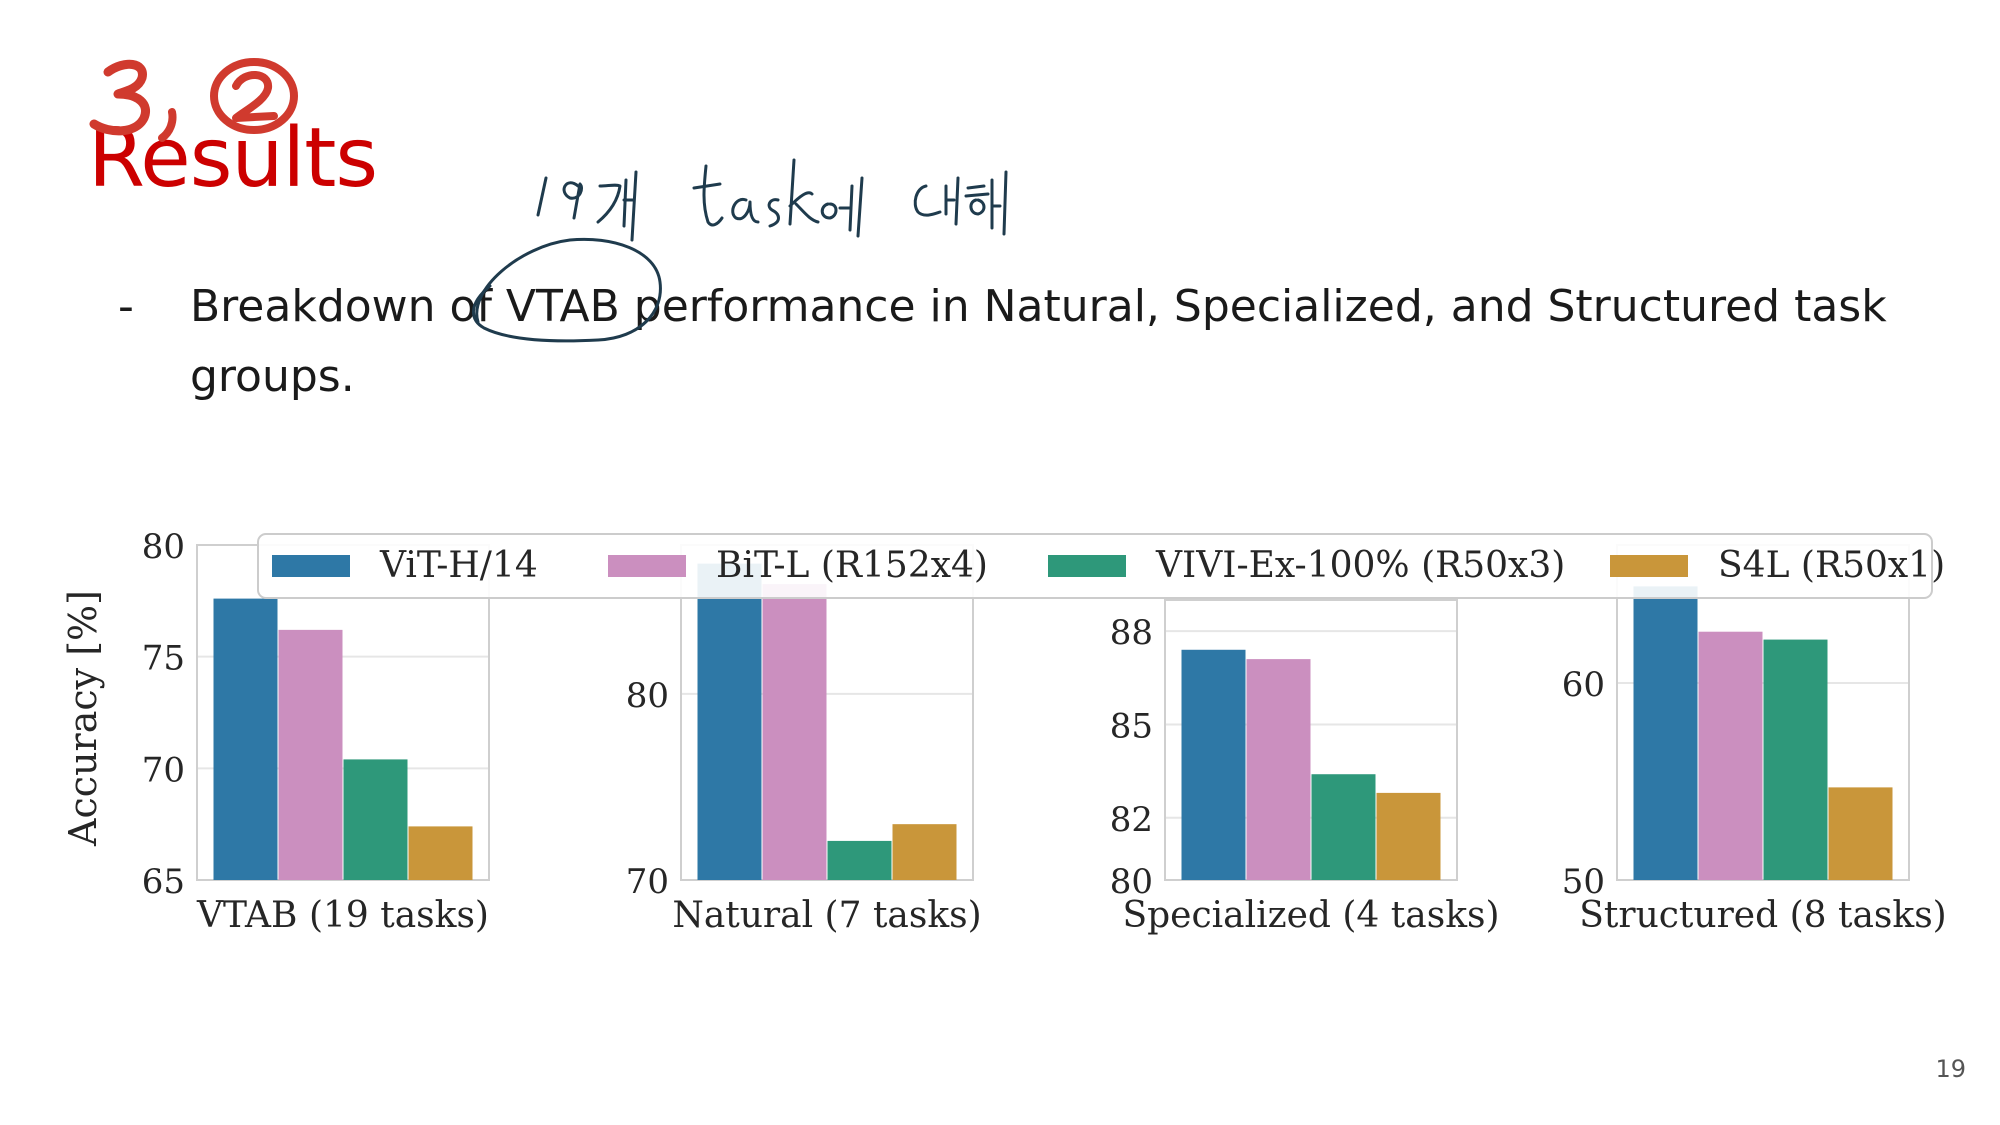  Describe the element at coordinates (1583, 685) in the screenshot. I see `y-tick-label: 60` at that location.